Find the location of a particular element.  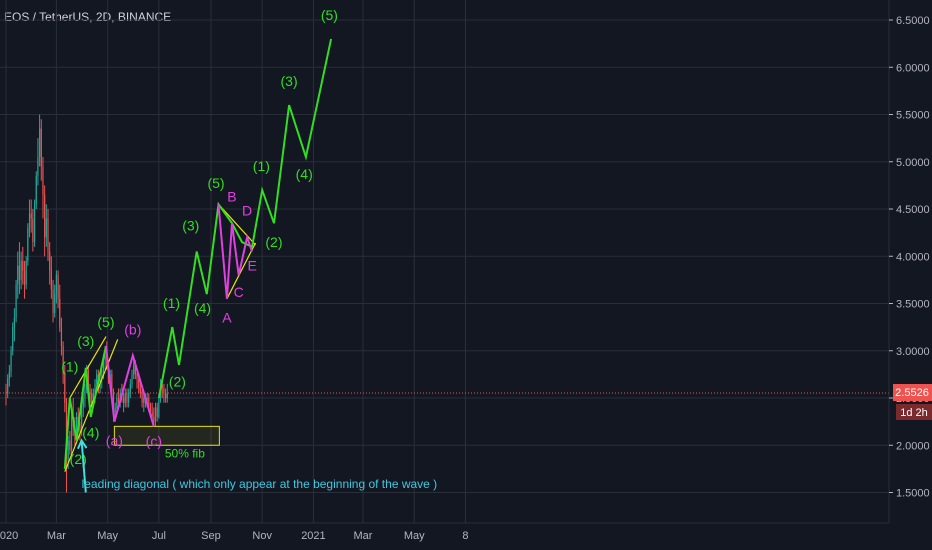

current-price-label: 2.5526 is located at coordinates (912, 393).